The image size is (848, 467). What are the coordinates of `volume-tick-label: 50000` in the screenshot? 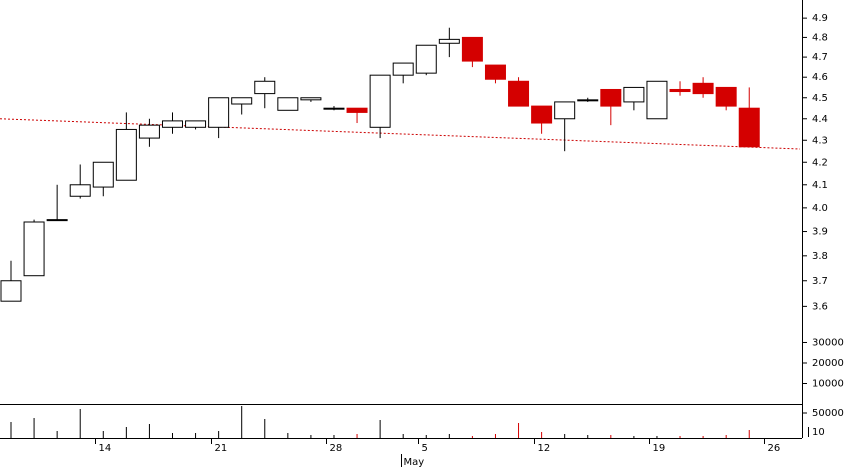 It's located at (828, 413).